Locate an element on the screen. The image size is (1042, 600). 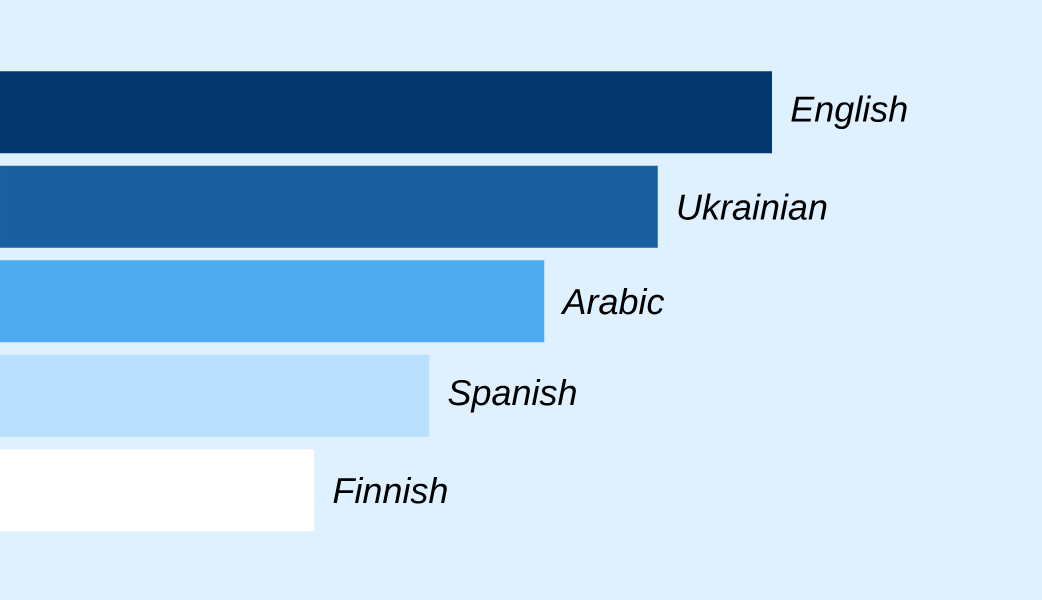
y-tick-label: English is located at coordinates (849, 112).